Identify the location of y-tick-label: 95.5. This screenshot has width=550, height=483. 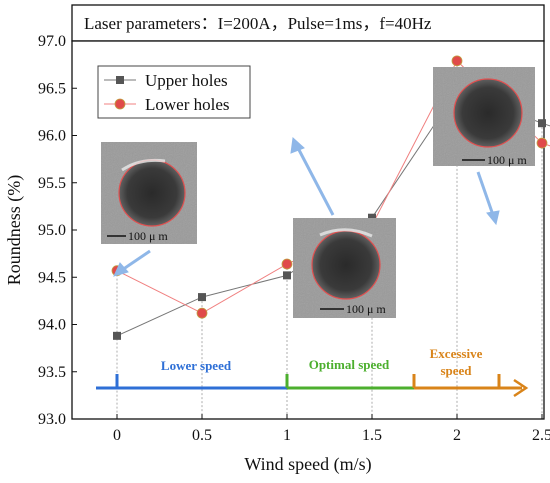
(52, 183).